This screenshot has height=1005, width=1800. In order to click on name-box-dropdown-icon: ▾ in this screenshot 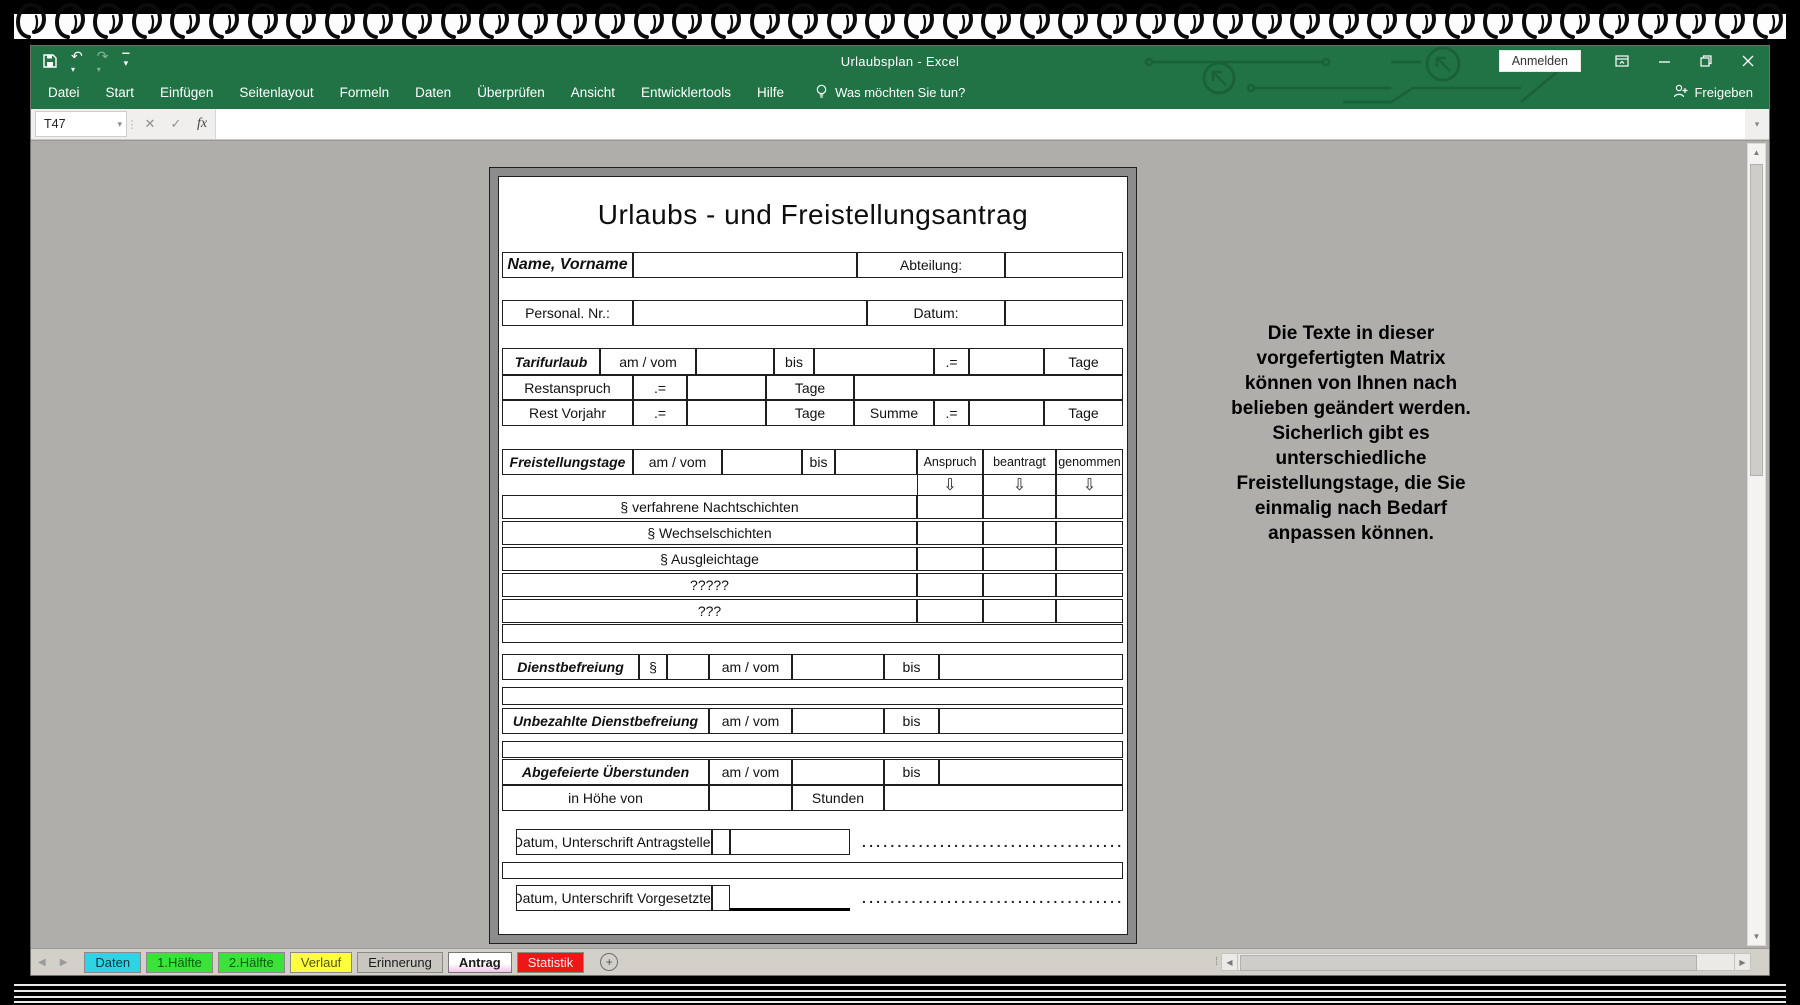, I will do `click(119, 123)`.